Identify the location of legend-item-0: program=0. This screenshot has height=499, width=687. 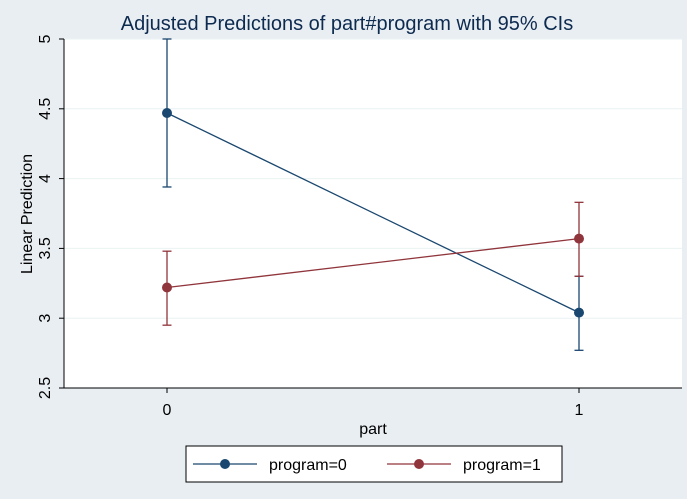
(270, 465).